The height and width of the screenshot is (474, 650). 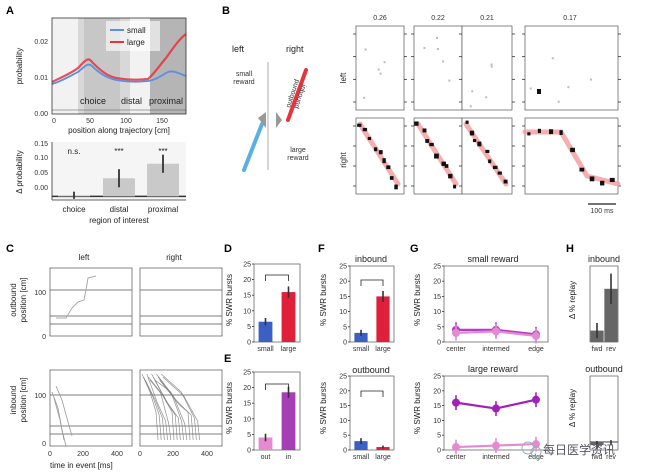 I want to click on column-label-right: right, so click(x=174, y=257).